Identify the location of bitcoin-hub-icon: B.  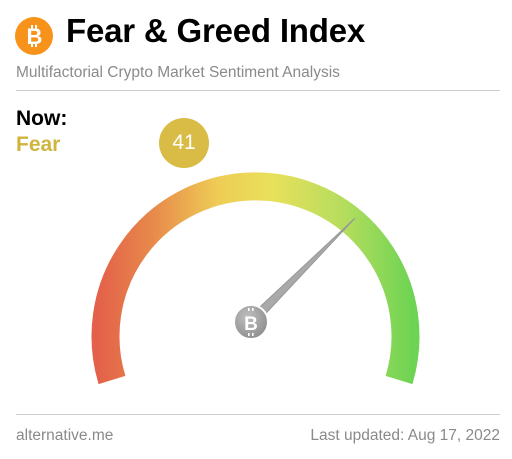
(251, 322).